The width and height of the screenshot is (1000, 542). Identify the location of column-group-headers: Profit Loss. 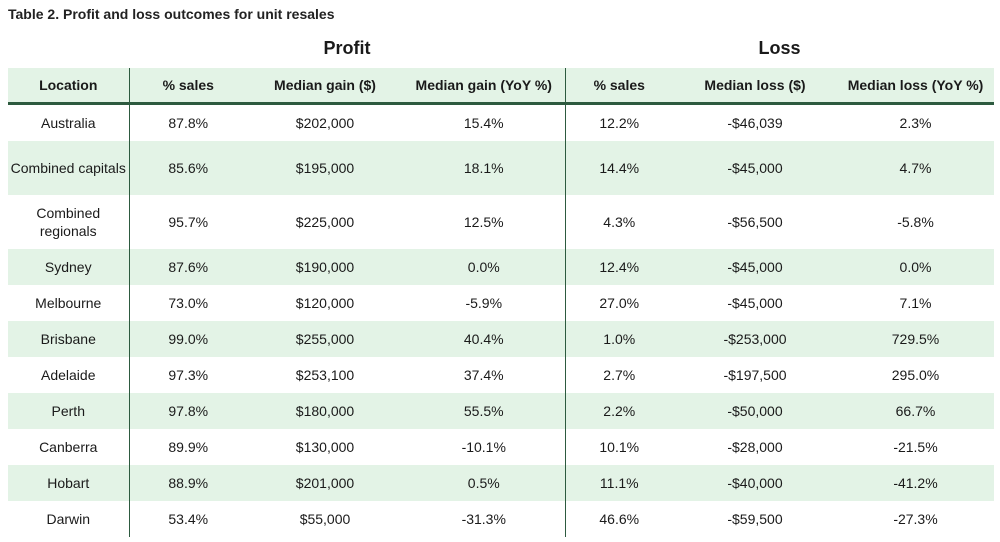
(501, 50).